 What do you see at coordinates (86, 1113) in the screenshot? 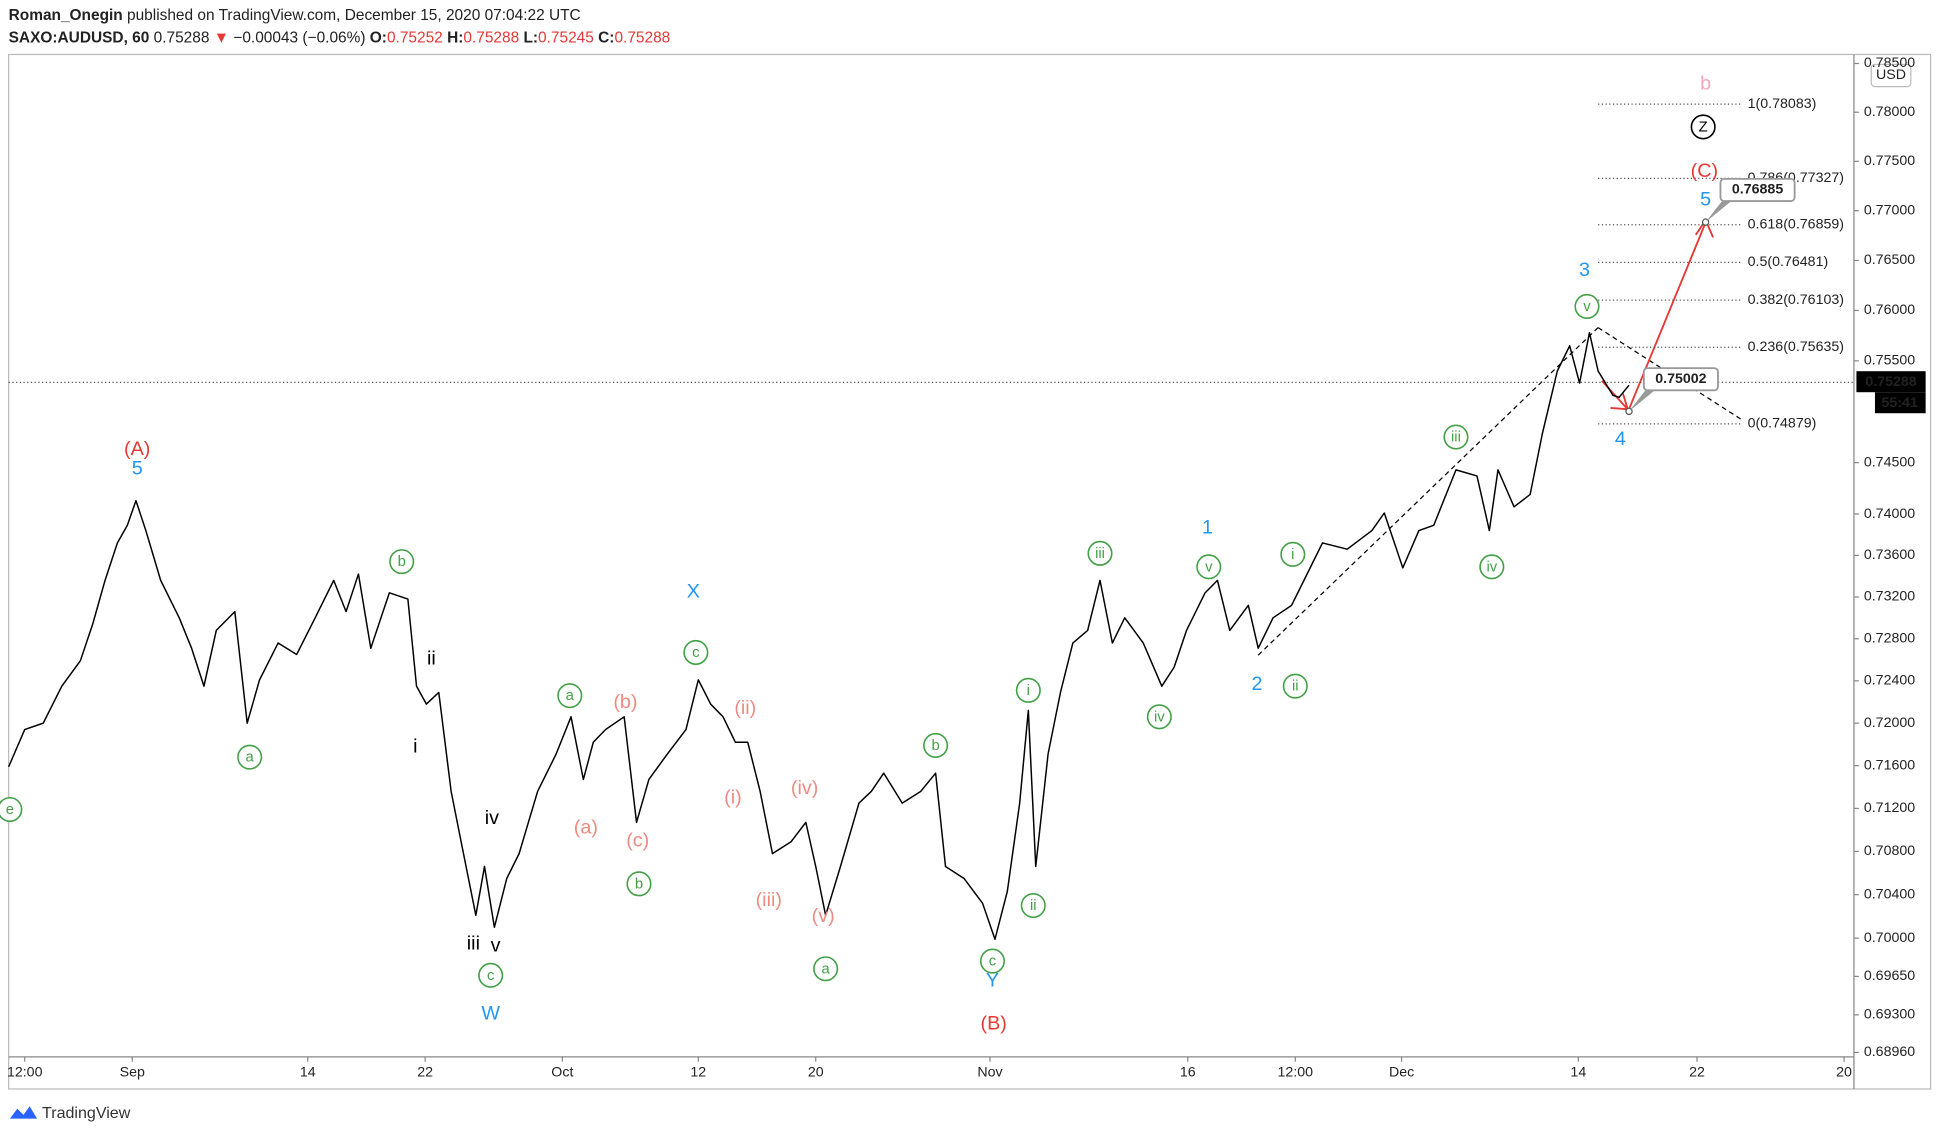
I see `footer-brand: TradingView` at bounding box center [86, 1113].